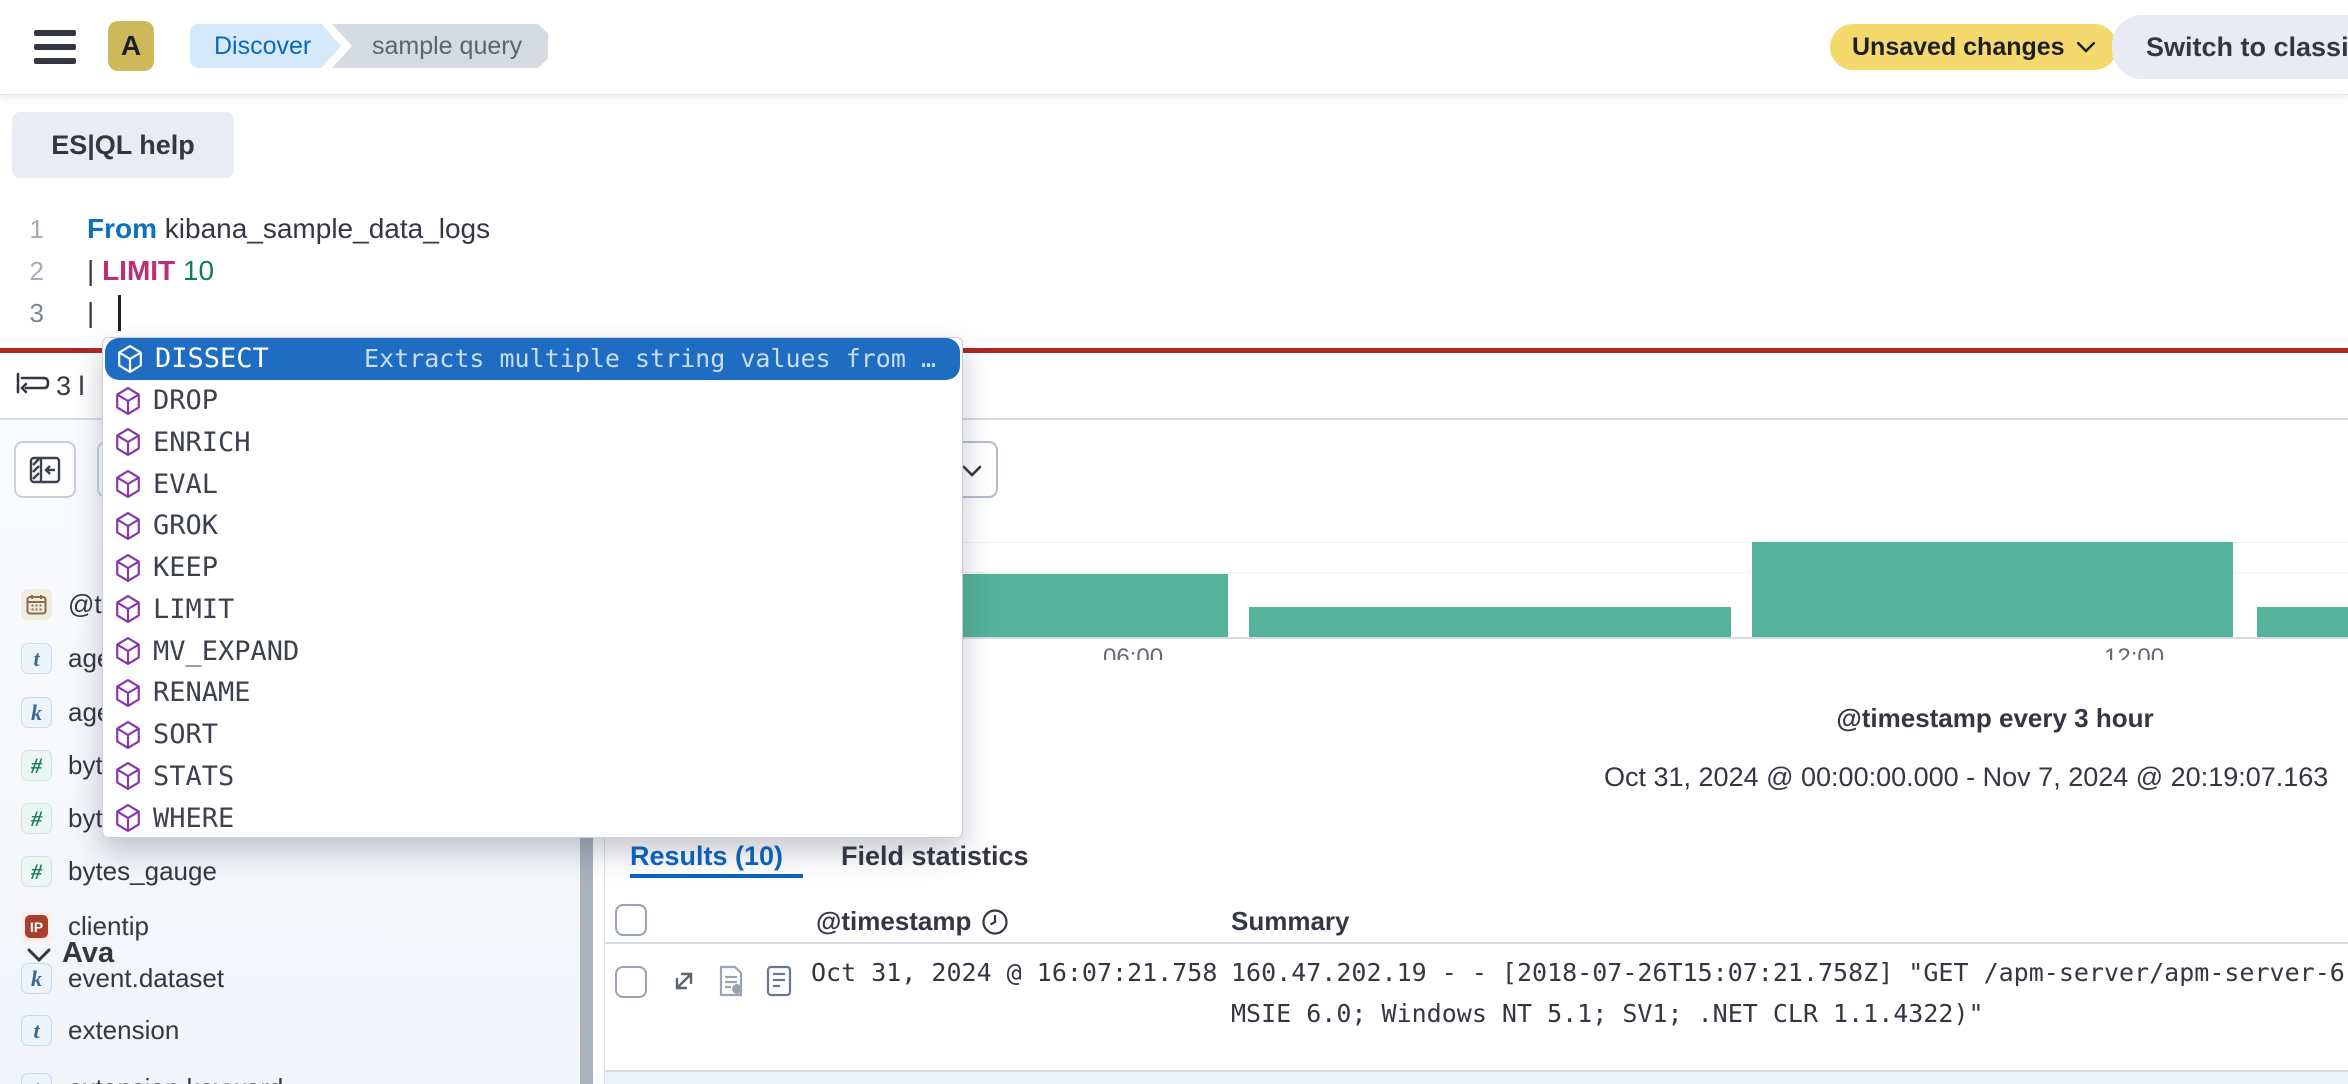 The height and width of the screenshot is (1084, 2348). Describe the element at coordinates (1174, 419) in the screenshot. I see `editor-bottom-divider` at that location.